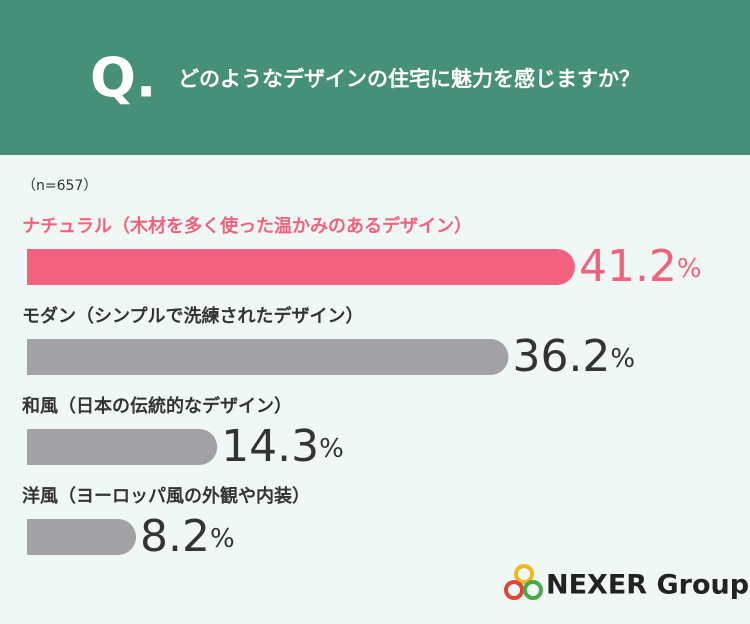 The height and width of the screenshot is (624, 750). I want to click on value-label: 14.3%, so click(282, 446).